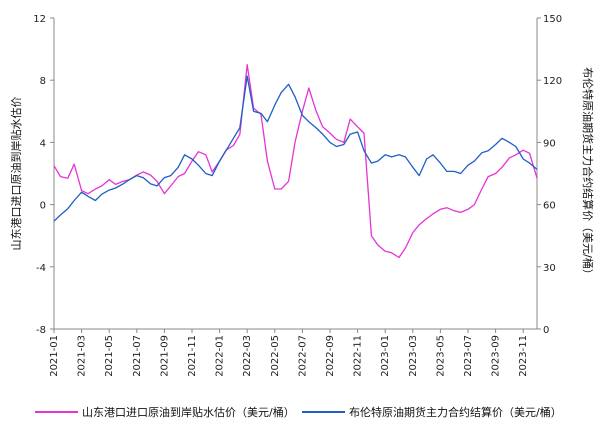  What do you see at coordinates (523, 356) in the screenshot?
I see `x-tick-label: 2023-11` at bounding box center [523, 356].